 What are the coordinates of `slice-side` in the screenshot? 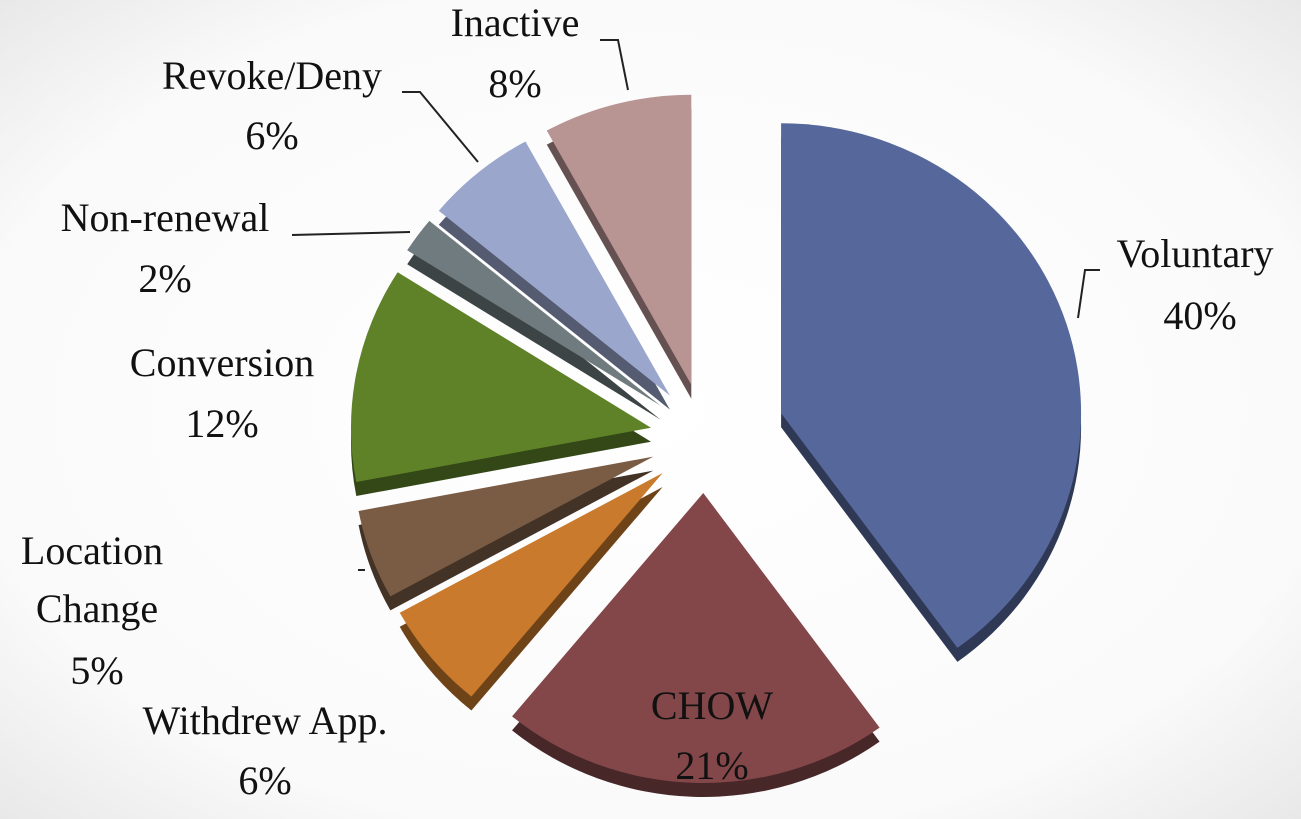 It's located at (506, 540).